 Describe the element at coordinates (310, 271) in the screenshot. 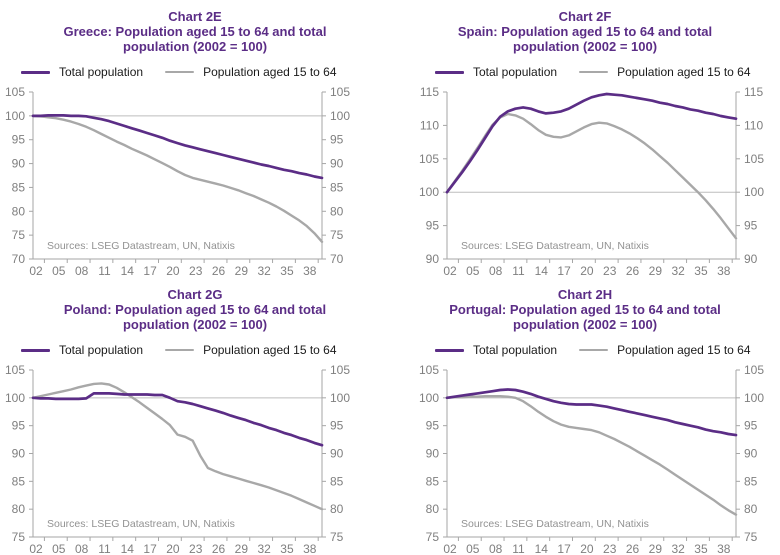

I see `x-tick-label: 38` at that location.